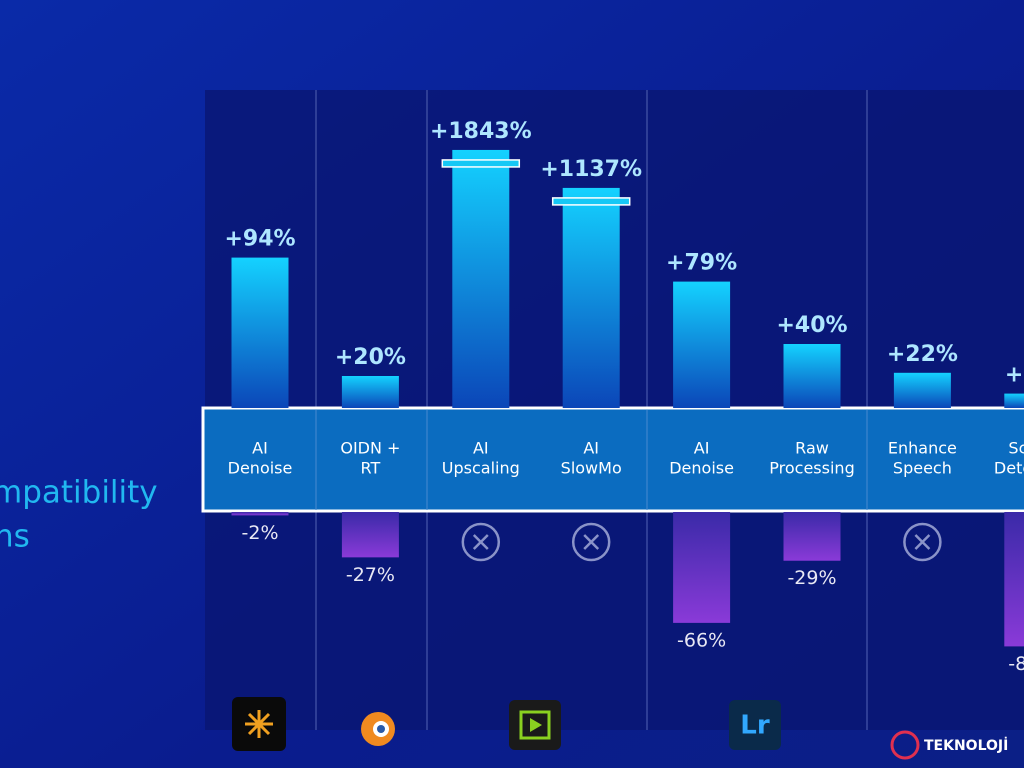 The width and height of the screenshot is (1024, 768). What do you see at coordinates (1016, 448) in the screenshot?
I see `category-label: Scene` at bounding box center [1016, 448].